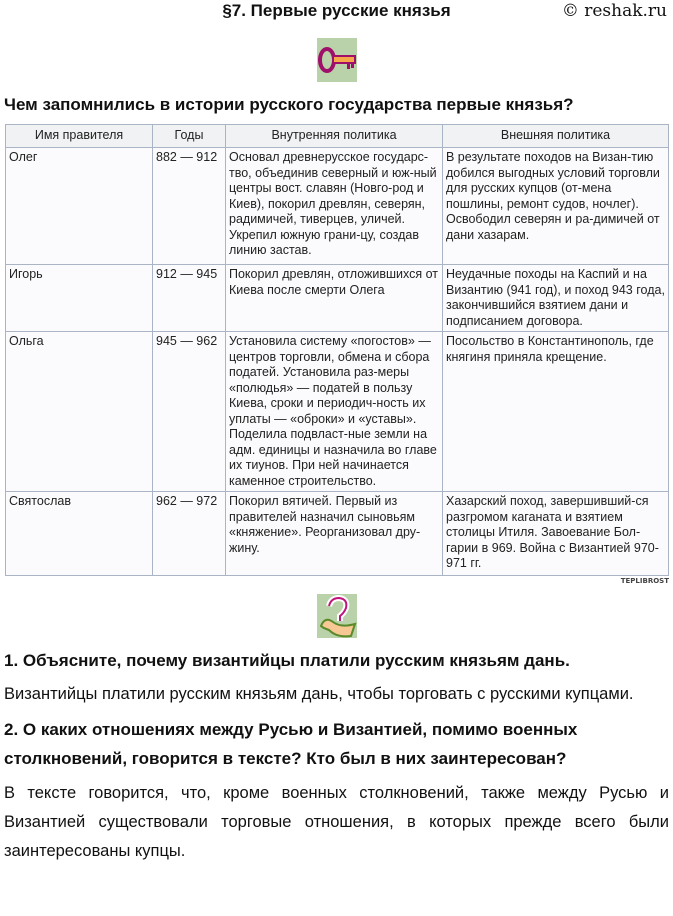  I want to click on key-icon, so click(337, 60).